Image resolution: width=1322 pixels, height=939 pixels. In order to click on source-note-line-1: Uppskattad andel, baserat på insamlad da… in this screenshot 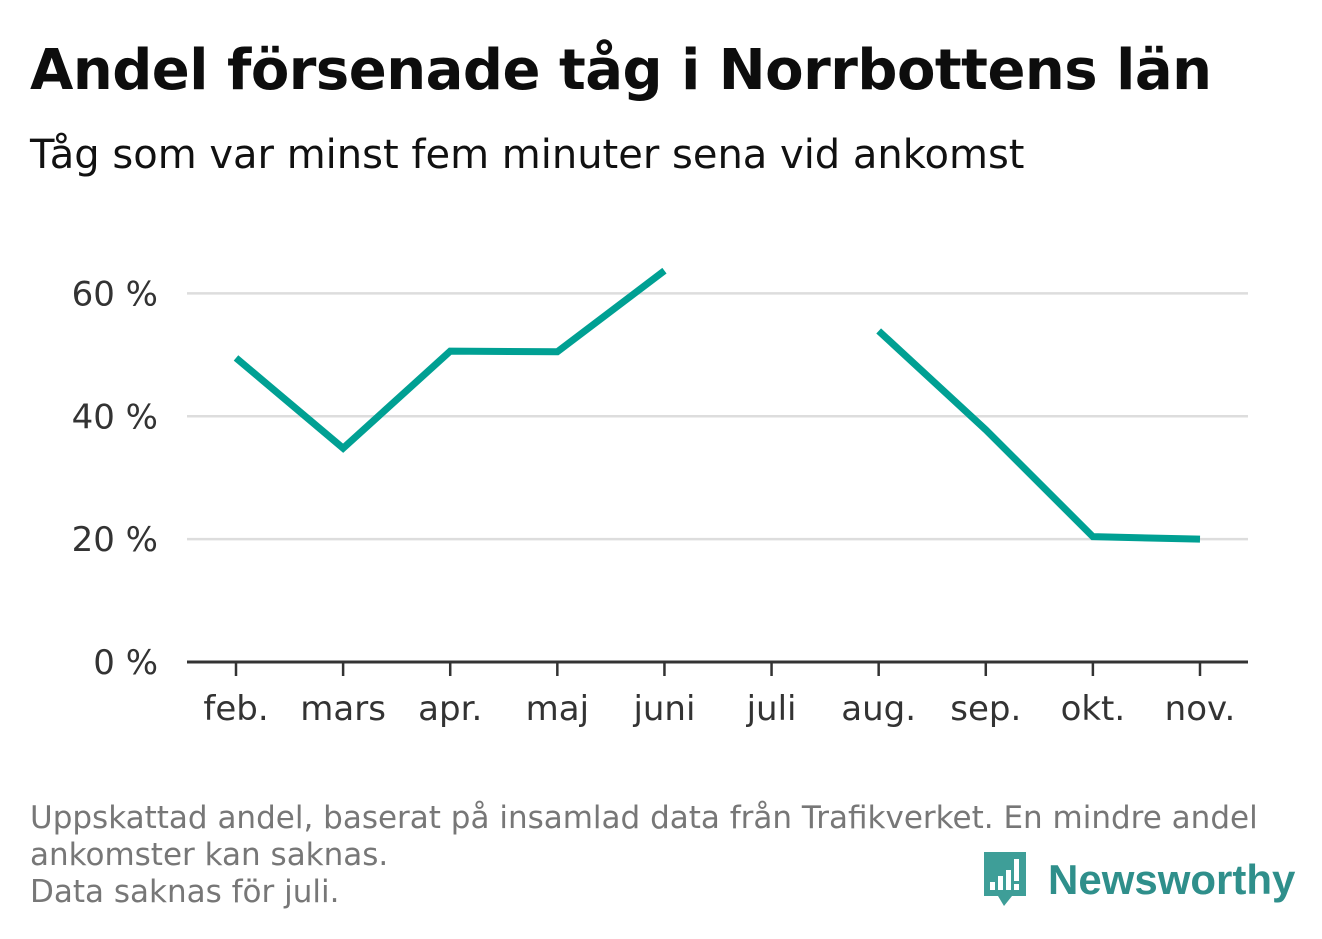, I will do `click(644, 818)`.